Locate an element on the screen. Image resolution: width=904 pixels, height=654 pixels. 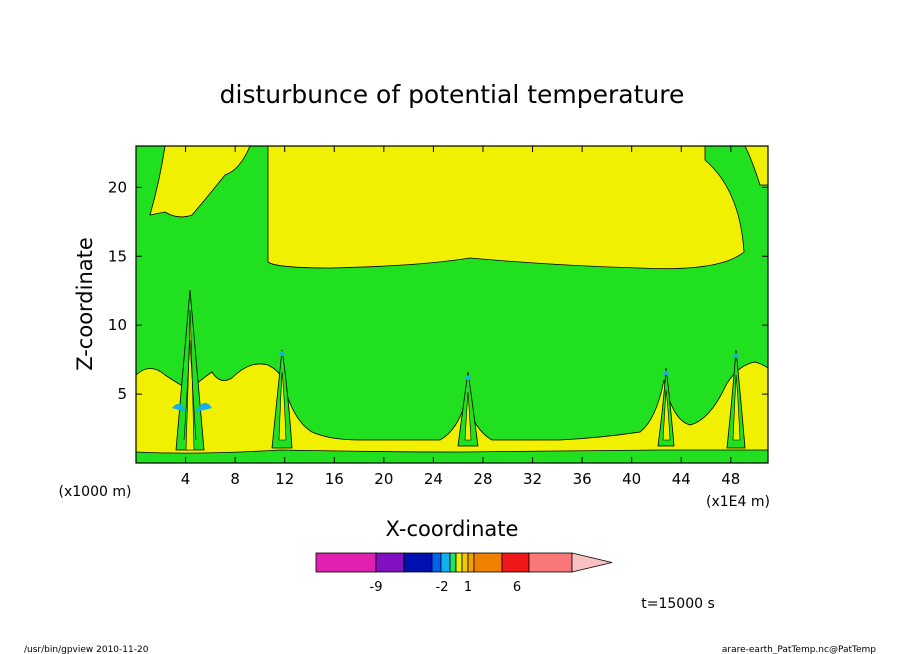
plume-x48 is located at coordinates (736, 399).